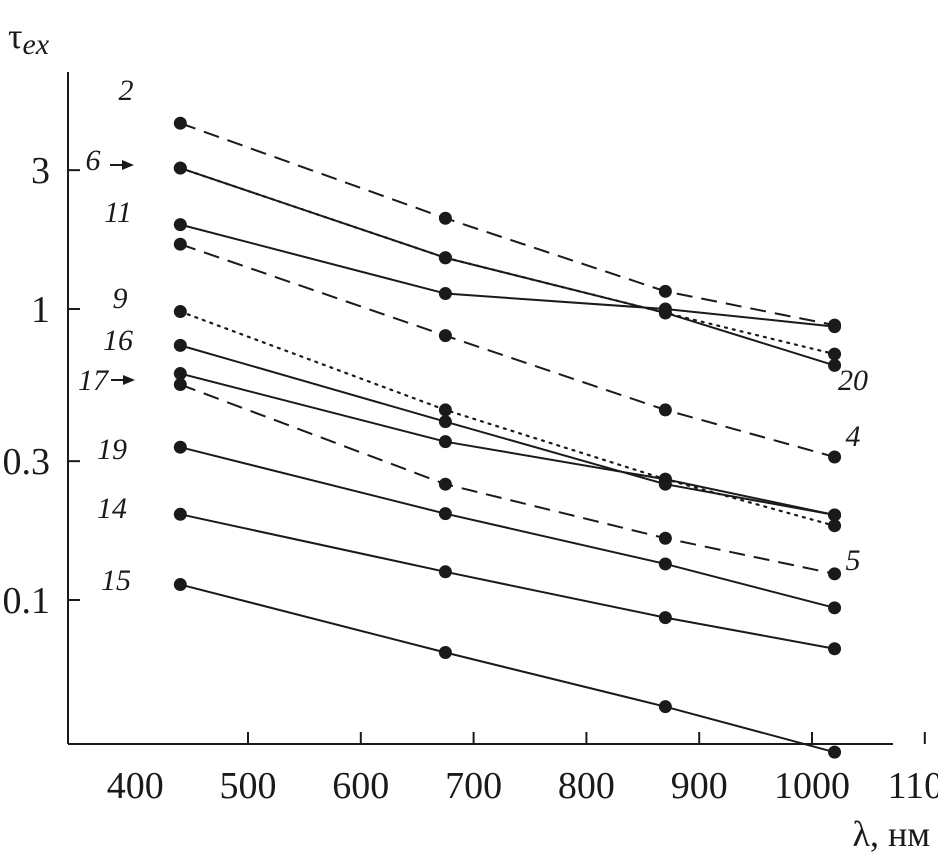 The width and height of the screenshot is (938, 856). Describe the element at coordinates (118, 212) in the screenshot. I see `curve-label-11: 11` at that location.